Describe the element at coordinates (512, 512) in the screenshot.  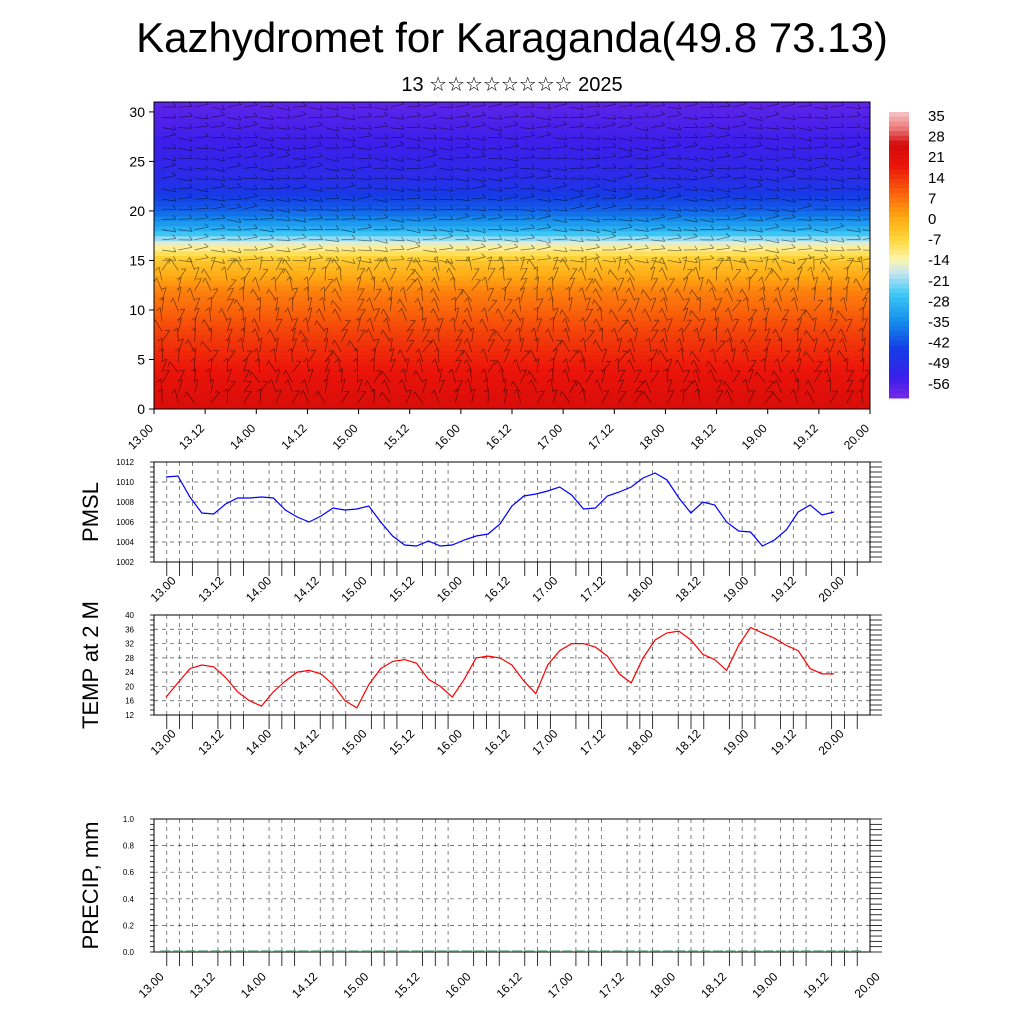
I see `panel-frame` at that location.